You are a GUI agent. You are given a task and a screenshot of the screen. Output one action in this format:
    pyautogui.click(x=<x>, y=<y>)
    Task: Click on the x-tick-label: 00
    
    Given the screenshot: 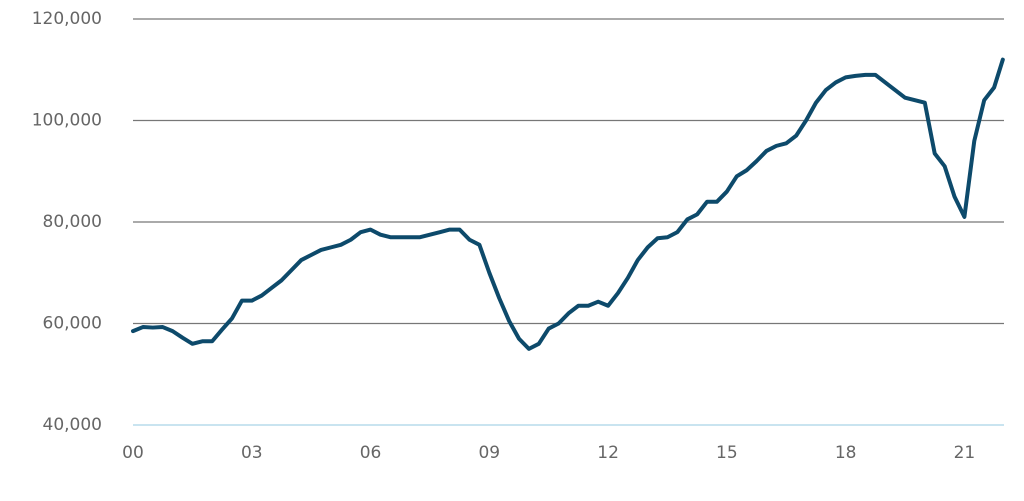 What is the action you would take?
    pyautogui.click(x=133, y=453)
    